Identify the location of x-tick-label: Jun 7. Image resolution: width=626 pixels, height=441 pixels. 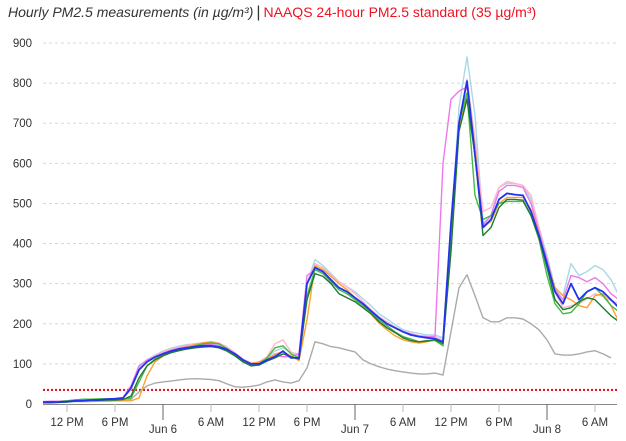
(355, 430).